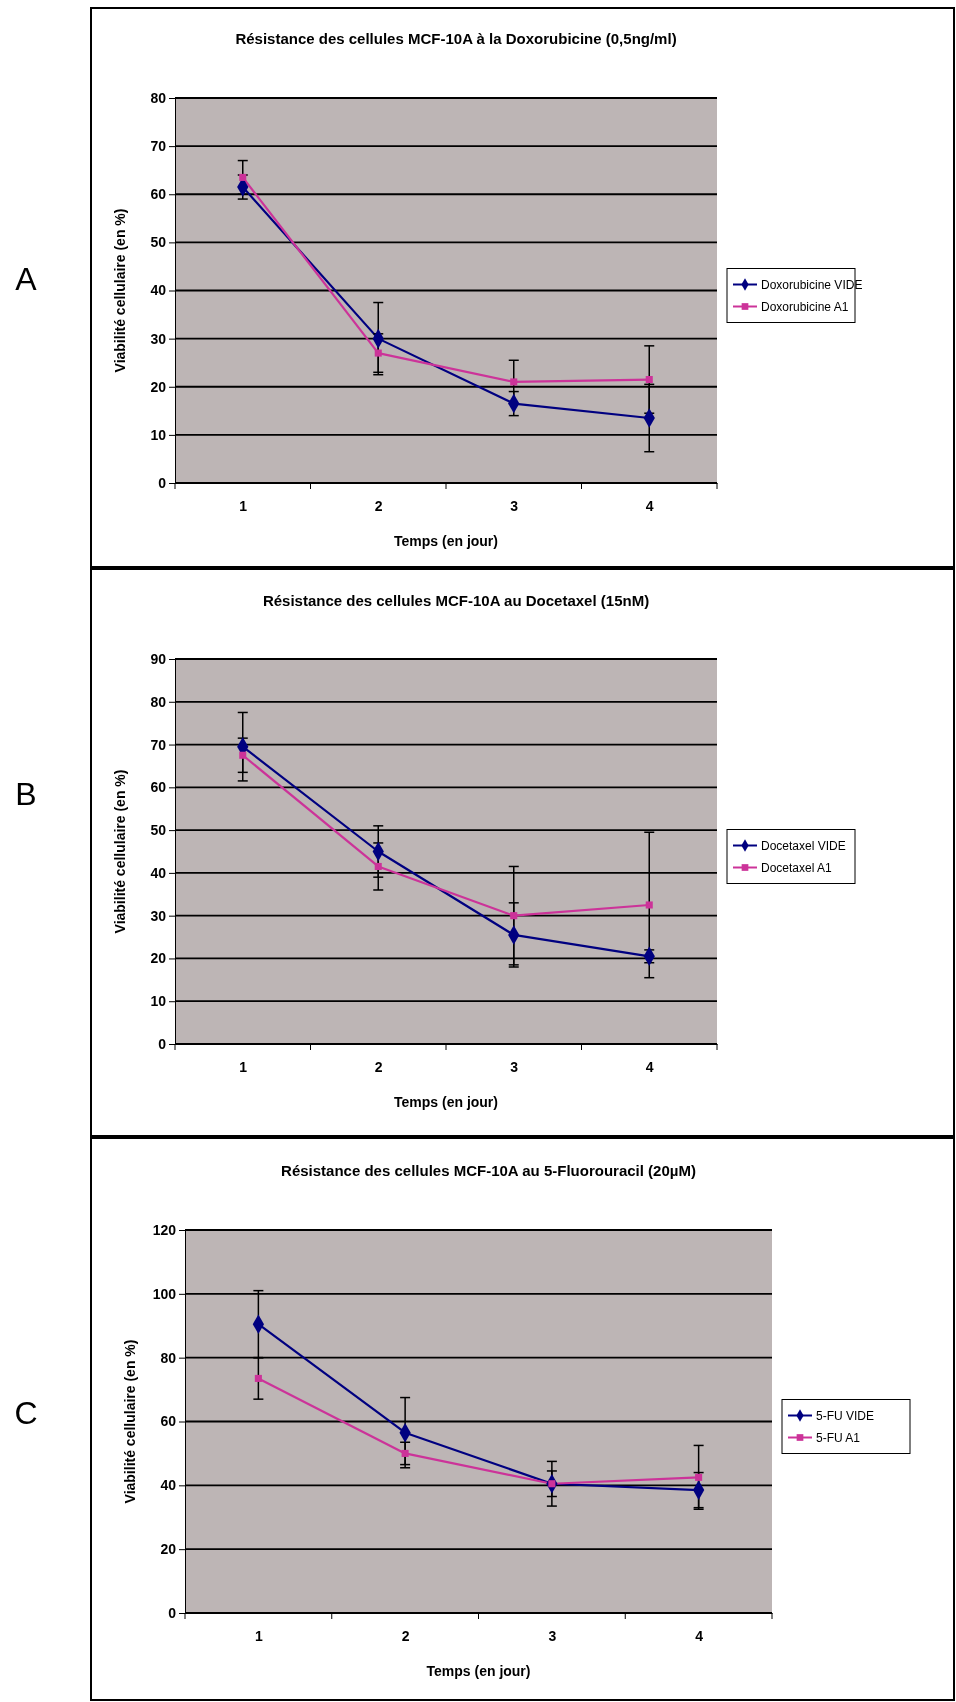 Image resolution: width=956 pixels, height=1702 pixels. What do you see at coordinates (26, 279) in the screenshot?
I see `text: A` at bounding box center [26, 279].